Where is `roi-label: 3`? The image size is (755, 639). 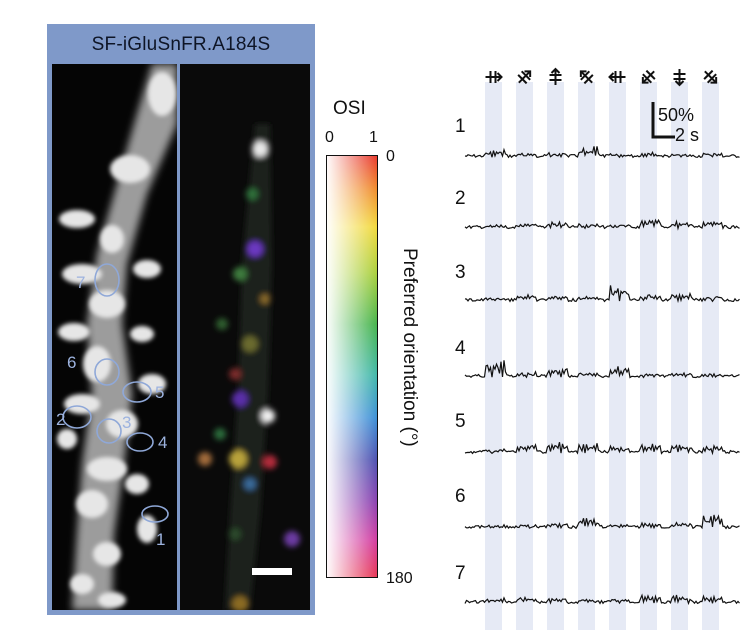
roi-label: 3 is located at coordinates (126, 422).